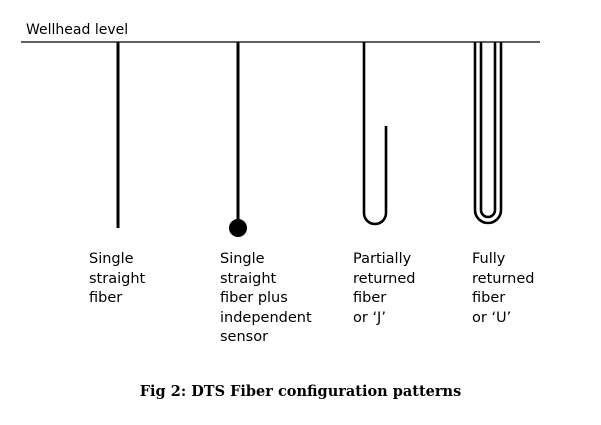 Image resolution: width=601 pixels, height=425 pixels. I want to click on figure-caption: Fig 2: DTS Fiber configuration patterns, so click(300, 391).